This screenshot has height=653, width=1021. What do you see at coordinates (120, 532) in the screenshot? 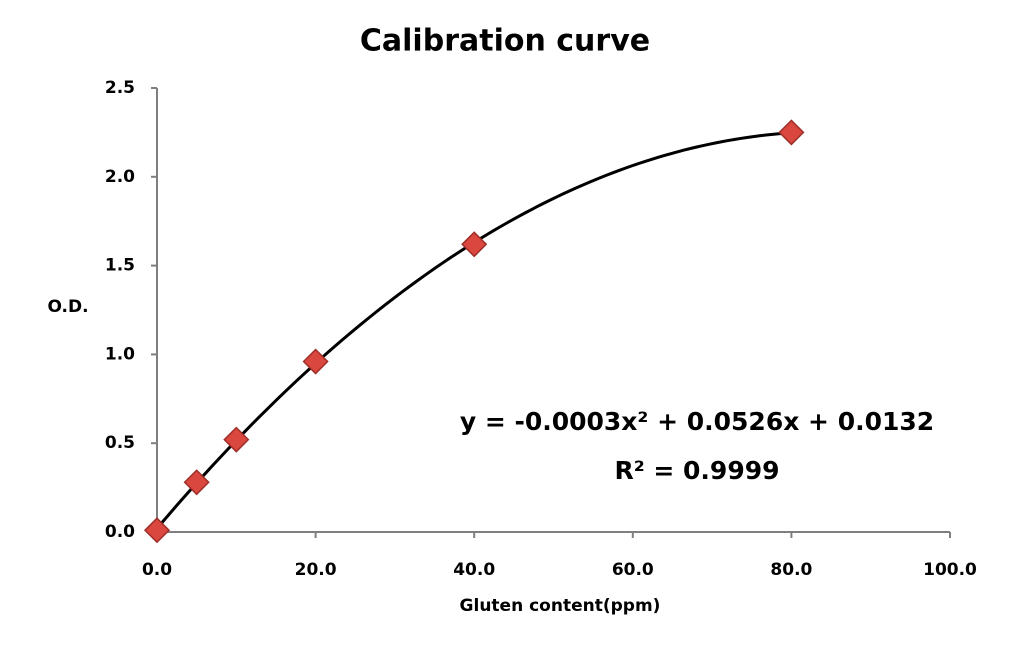
I see `y-tick-label: 0.0` at bounding box center [120, 532].